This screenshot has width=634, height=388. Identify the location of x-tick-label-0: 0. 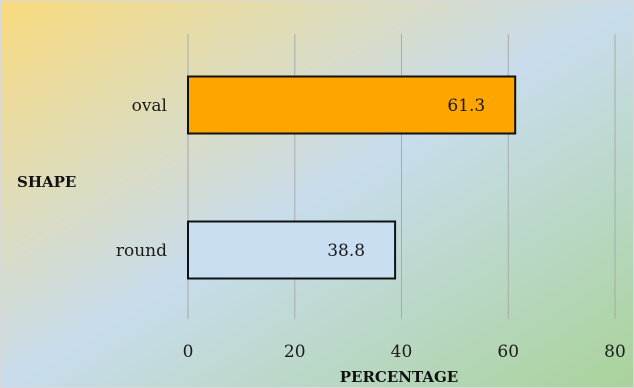
(188, 352).